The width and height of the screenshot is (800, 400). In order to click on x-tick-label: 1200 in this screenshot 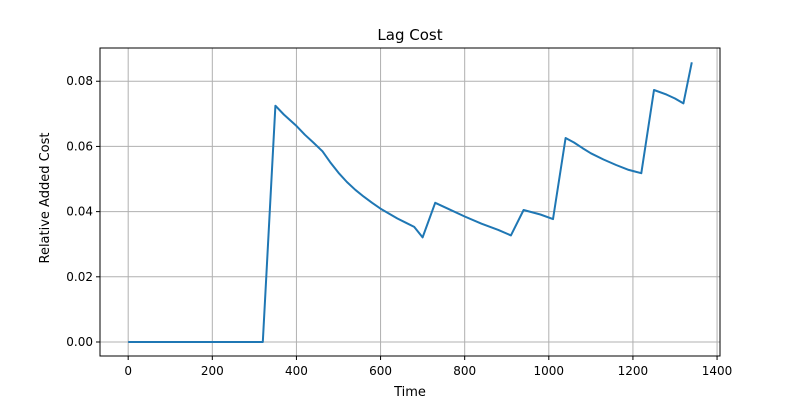, I will do `click(633, 371)`.